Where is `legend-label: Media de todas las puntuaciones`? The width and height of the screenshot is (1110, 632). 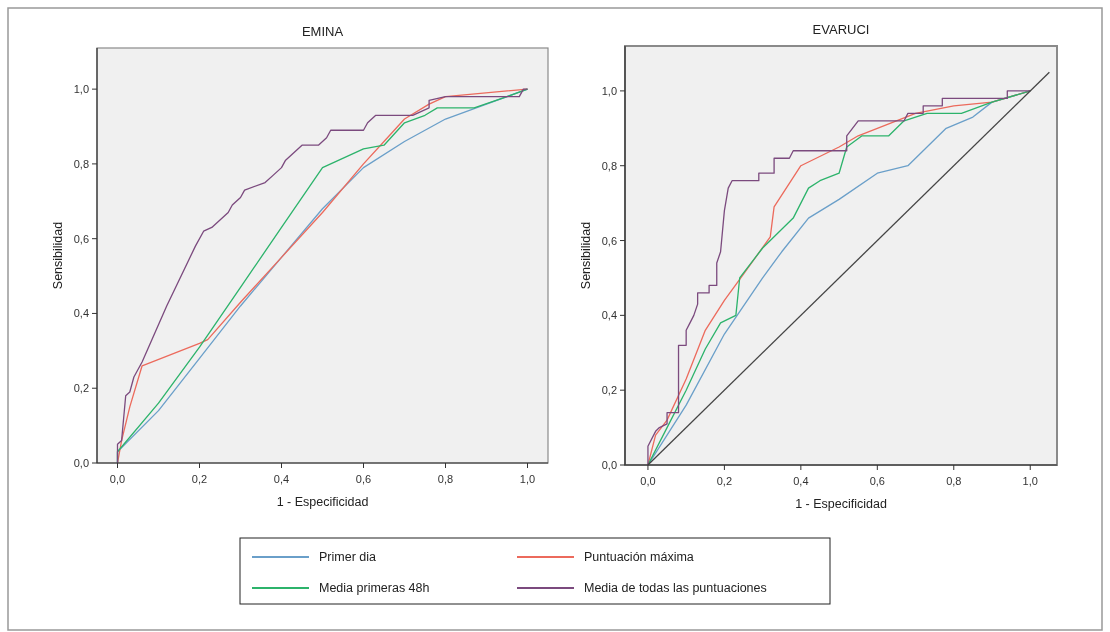 legend-label: Media de todas las puntuaciones is located at coordinates (675, 588).